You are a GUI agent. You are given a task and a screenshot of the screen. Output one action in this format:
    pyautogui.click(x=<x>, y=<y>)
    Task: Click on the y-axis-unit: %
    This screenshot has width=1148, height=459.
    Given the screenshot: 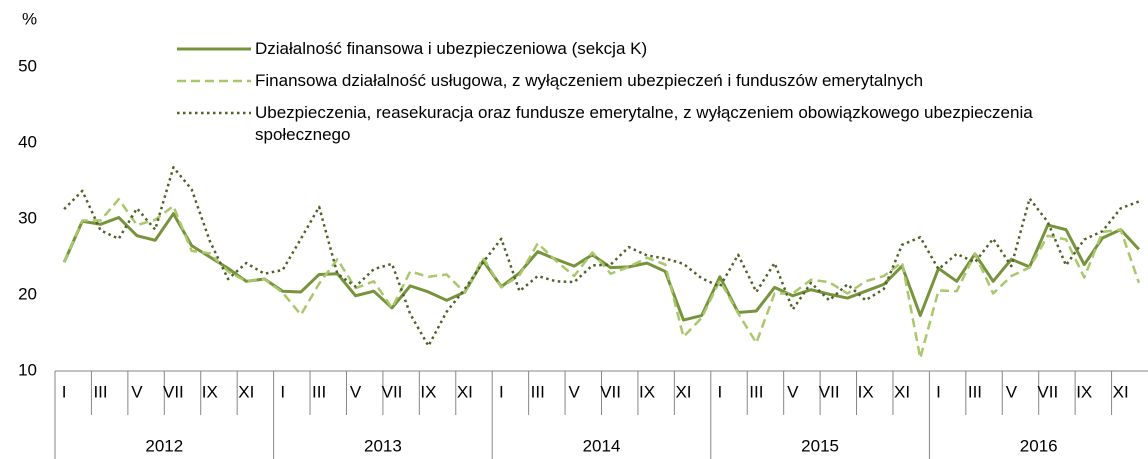 What is the action you would take?
    pyautogui.click(x=29, y=18)
    